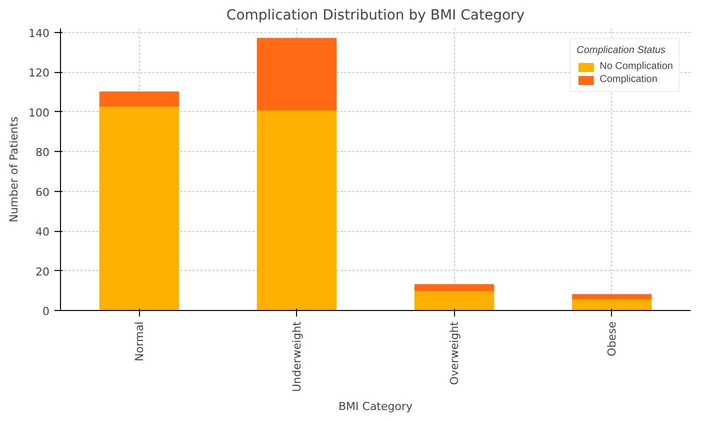  I want to click on y-tick-label: 20, so click(43, 271).